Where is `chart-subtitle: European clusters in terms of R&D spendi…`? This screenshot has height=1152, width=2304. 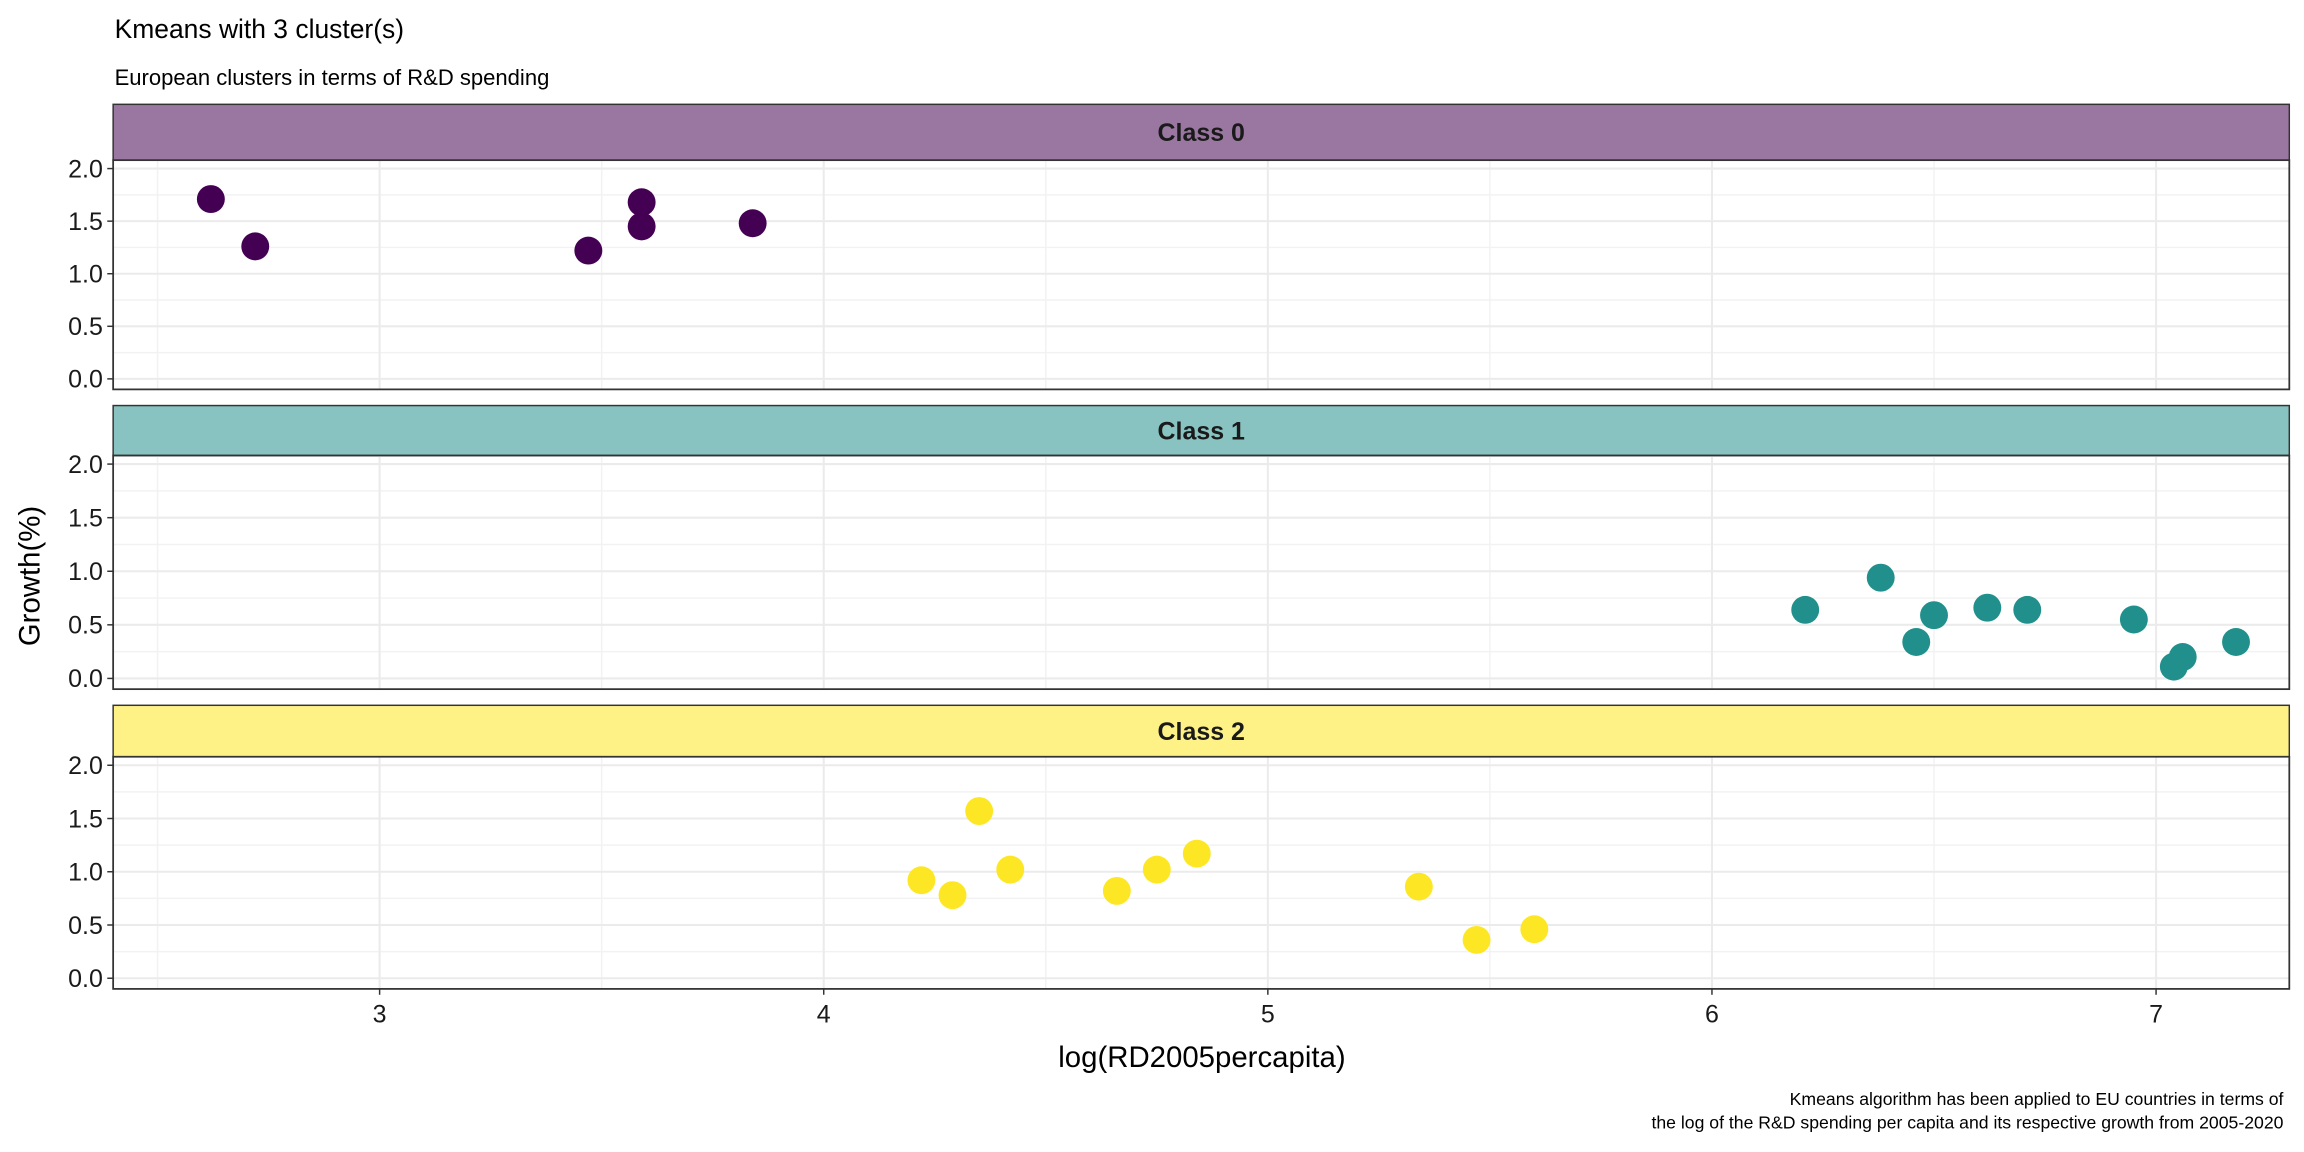 chart-subtitle: European clusters in terms of R&D spendi… is located at coordinates (332, 77).